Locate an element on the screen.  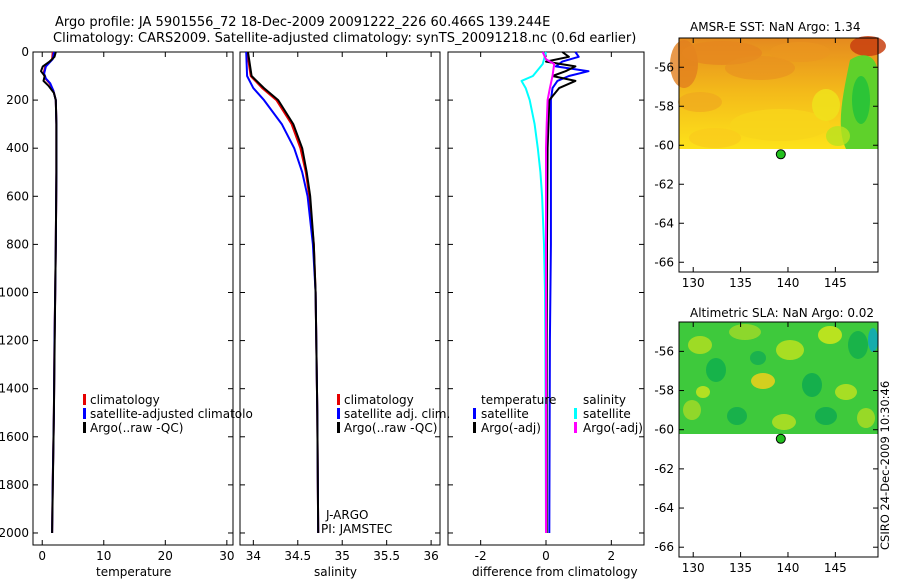
y-tick-label: 2000 is located at coordinates (14, 533).